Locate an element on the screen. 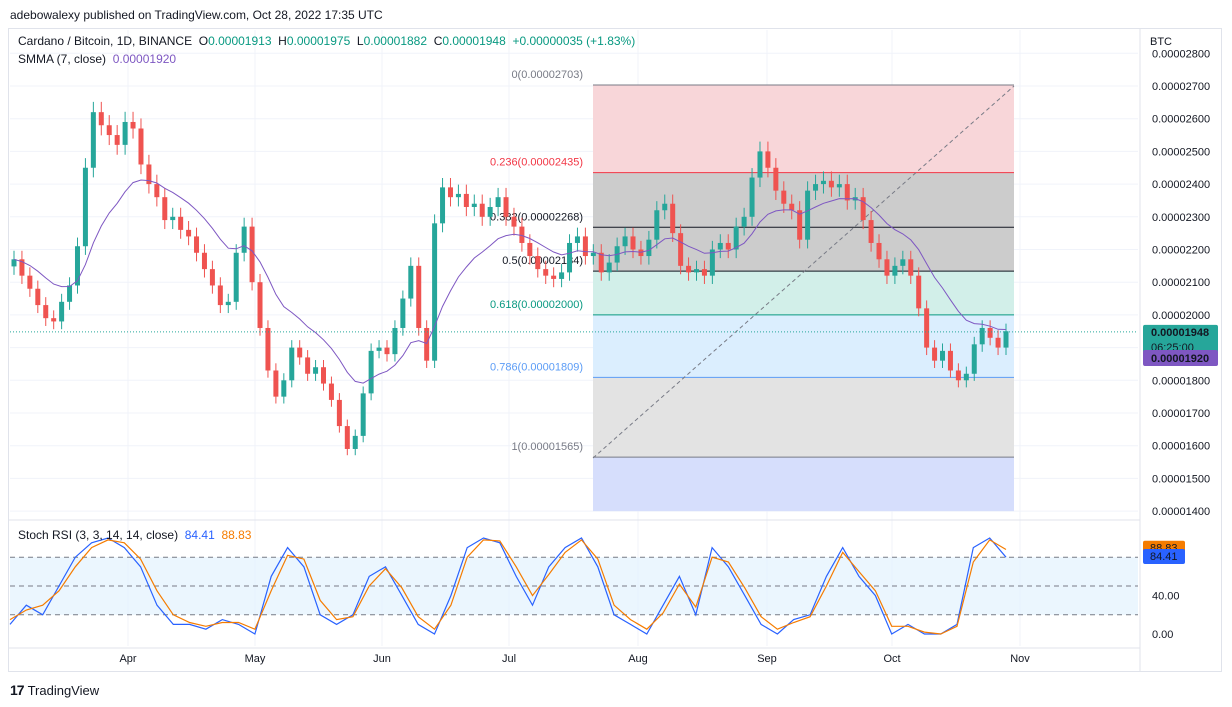  price-tick-label: 0.00002600 is located at coordinates (1181, 120).